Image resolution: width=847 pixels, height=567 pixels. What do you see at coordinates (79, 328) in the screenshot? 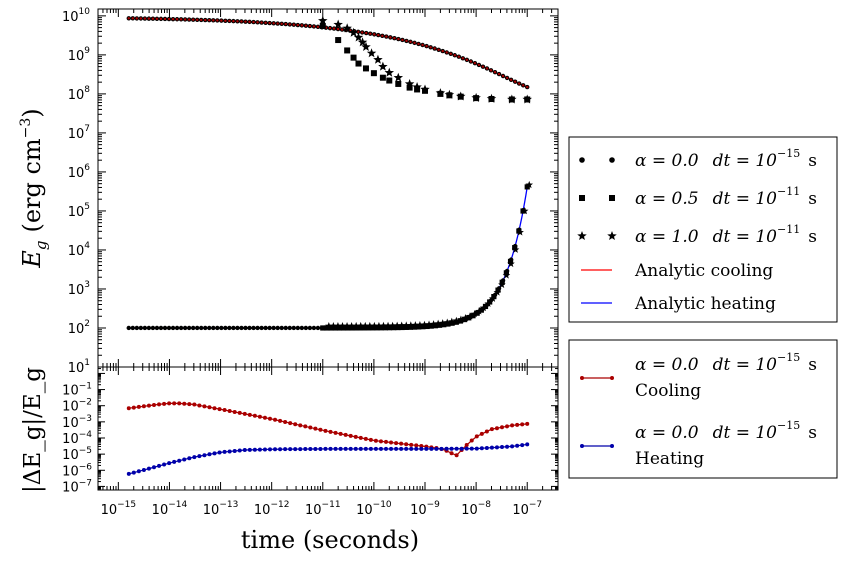
I see `y-tick-label: 10²` at bounding box center [79, 328].